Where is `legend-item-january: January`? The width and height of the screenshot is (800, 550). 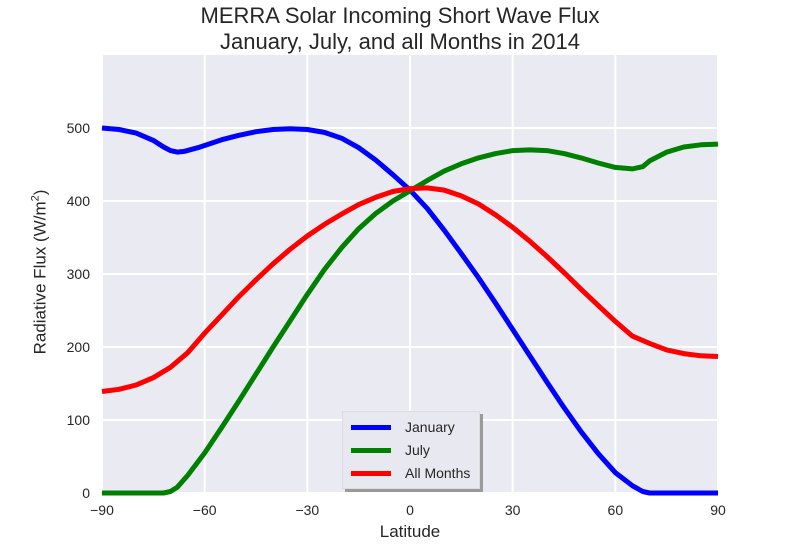
legend-item-january: January is located at coordinates (403, 427).